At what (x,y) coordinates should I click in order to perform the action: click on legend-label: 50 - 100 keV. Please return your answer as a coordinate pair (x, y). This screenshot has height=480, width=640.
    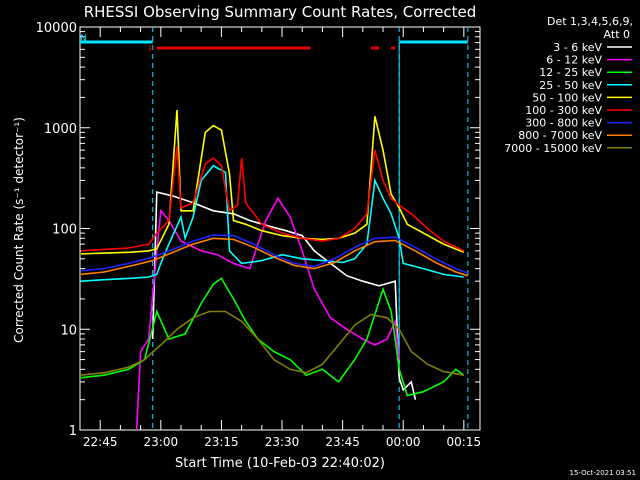
    Looking at the image, I should click on (567, 97).